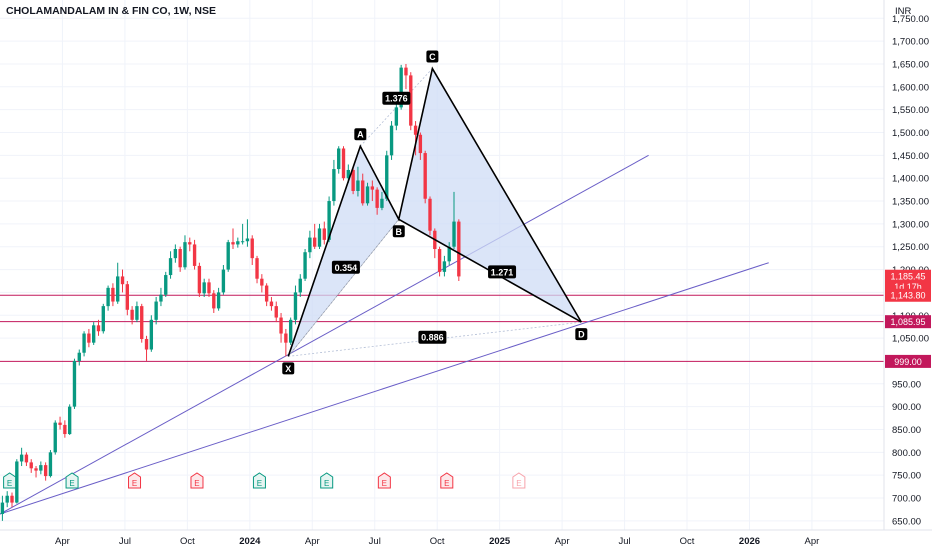  What do you see at coordinates (749, 541) in the screenshot?
I see `time-tick-label: 2026` at bounding box center [749, 541].